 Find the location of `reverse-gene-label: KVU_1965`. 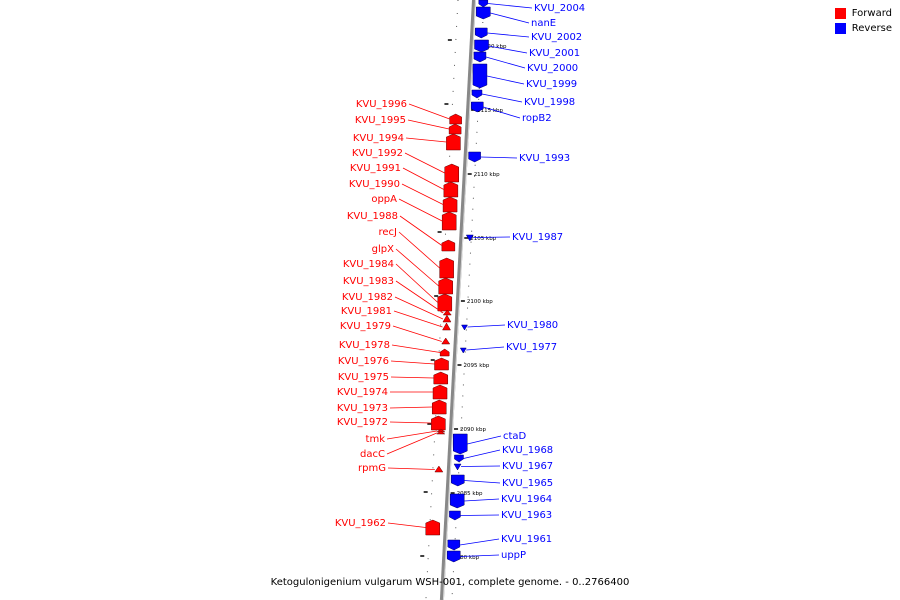

reverse-gene-label: KVU_1965 is located at coordinates (527, 483).